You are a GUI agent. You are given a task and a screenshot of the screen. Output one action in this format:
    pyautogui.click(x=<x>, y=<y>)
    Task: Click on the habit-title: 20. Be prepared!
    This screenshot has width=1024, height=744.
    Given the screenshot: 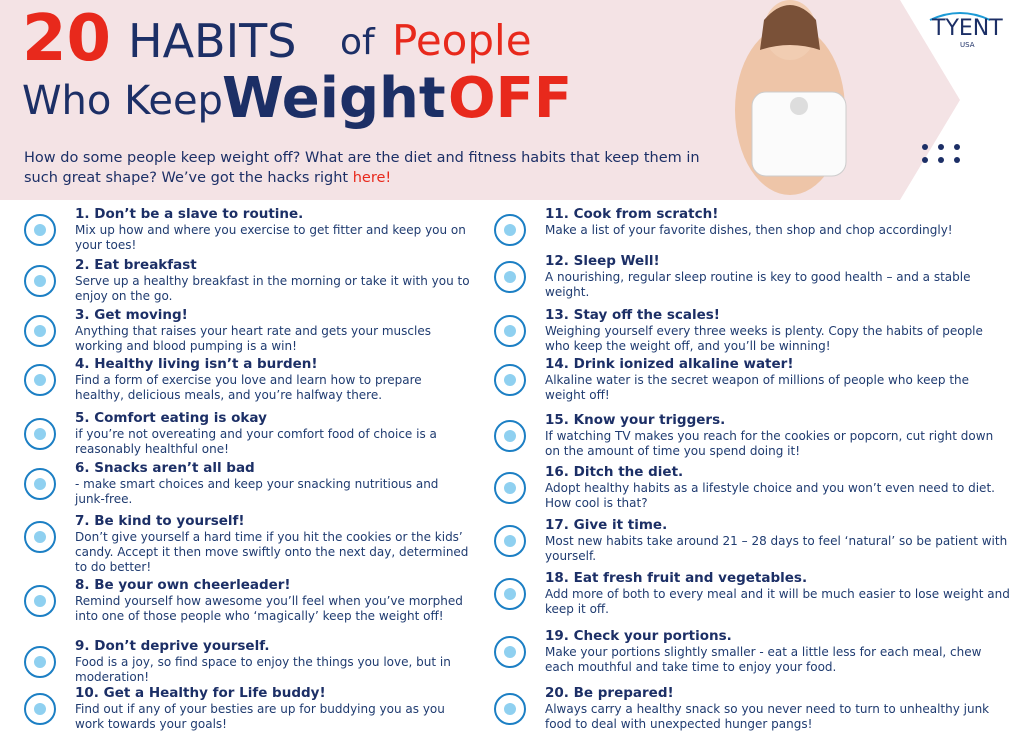 What is the action you would take?
    pyautogui.click(x=777, y=693)
    